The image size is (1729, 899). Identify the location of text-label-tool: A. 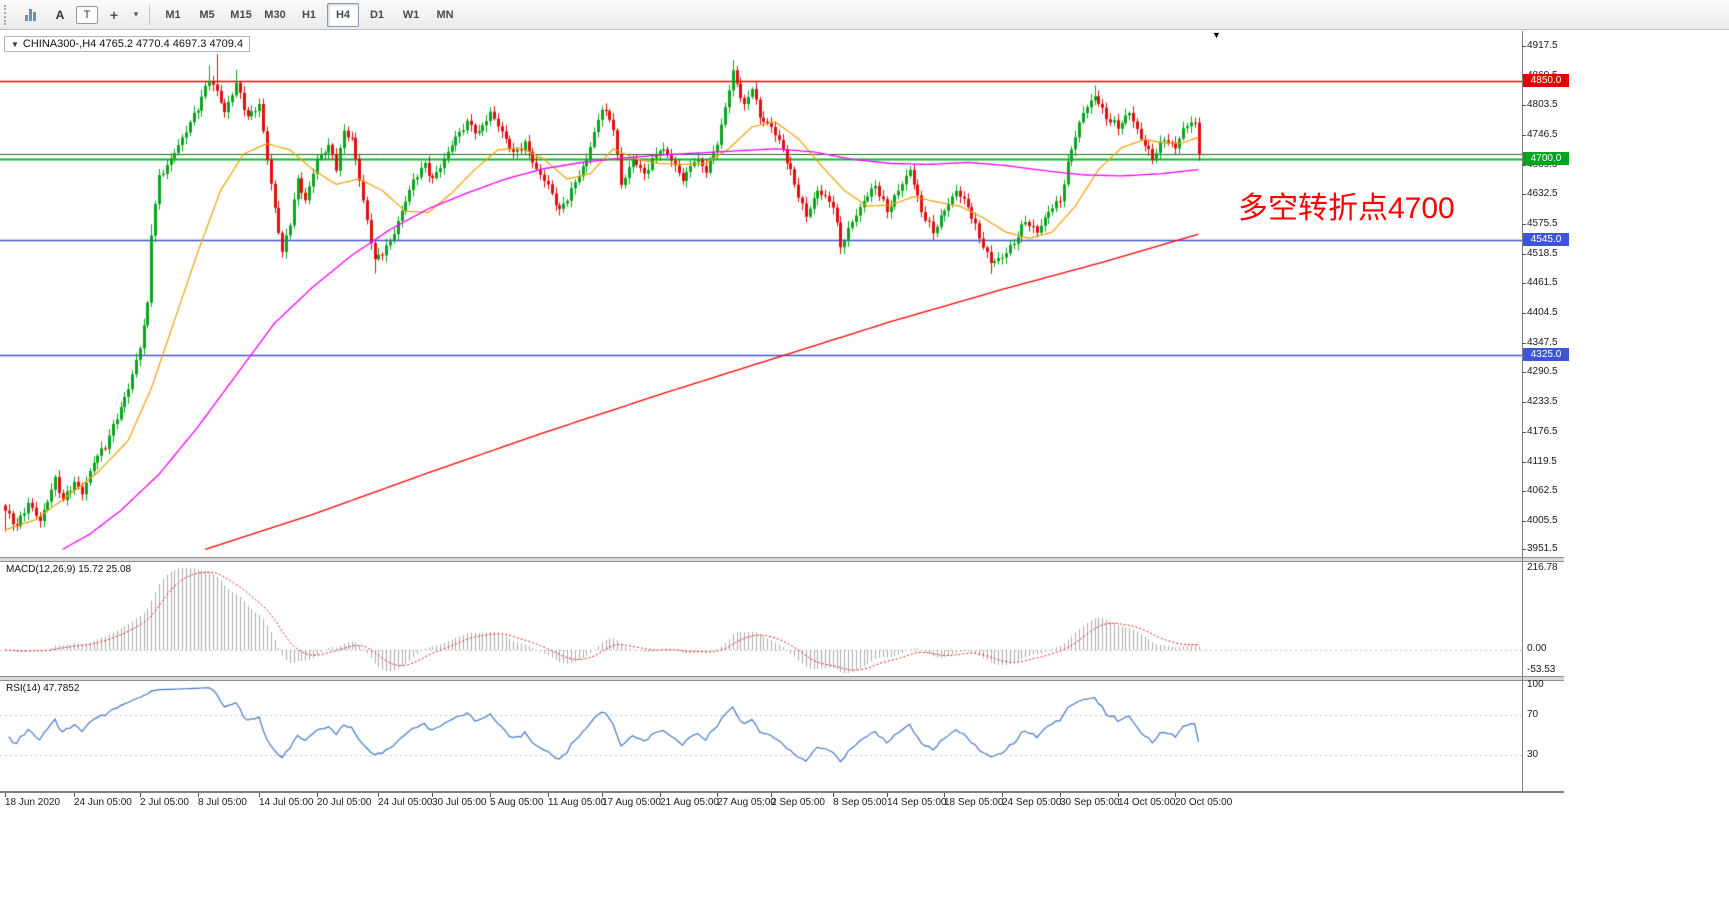
(60, 14).